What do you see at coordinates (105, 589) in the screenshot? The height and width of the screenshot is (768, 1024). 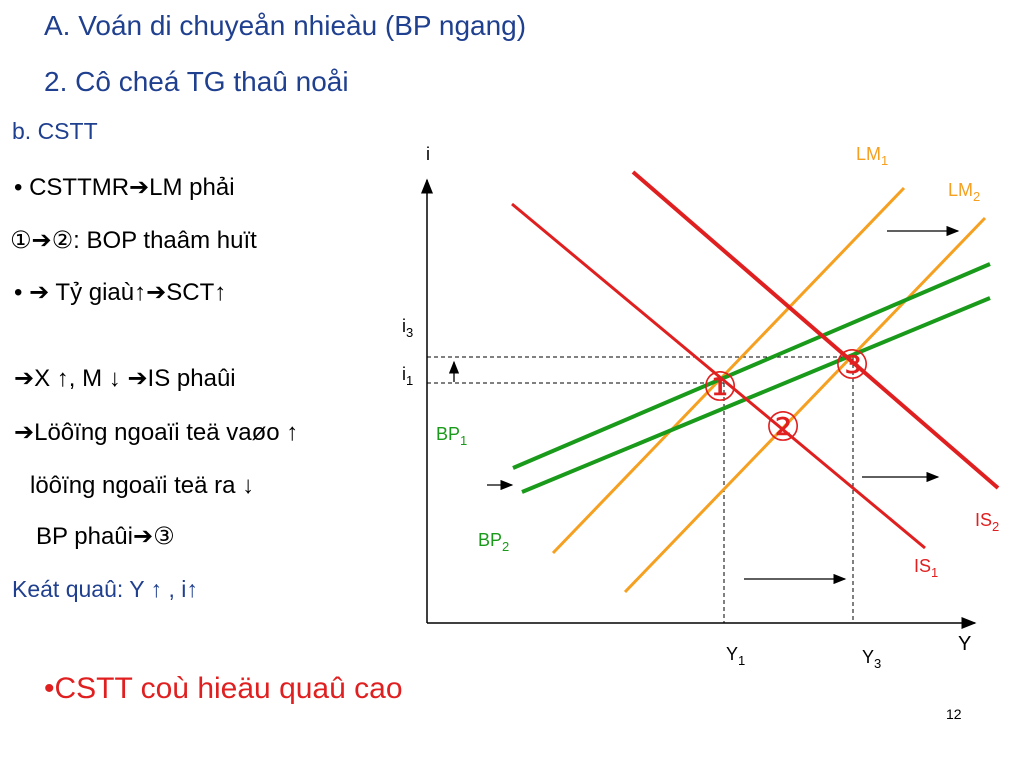 I see `result-text: Keát quaû: Y ↑ , i↑` at bounding box center [105, 589].